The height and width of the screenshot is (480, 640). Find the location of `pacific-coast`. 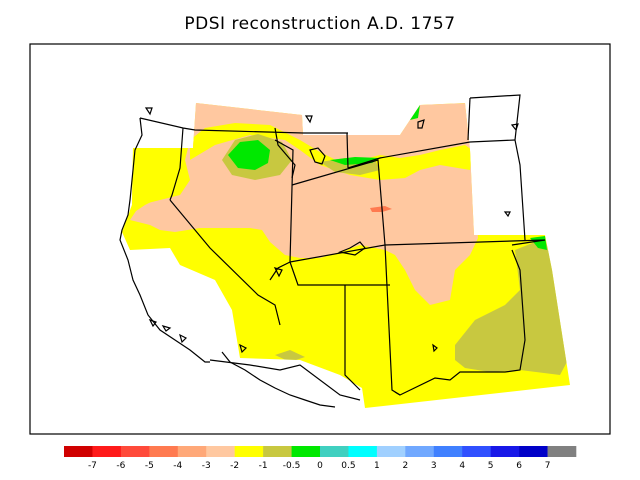

pacific-coast is located at coordinates (164, 240).